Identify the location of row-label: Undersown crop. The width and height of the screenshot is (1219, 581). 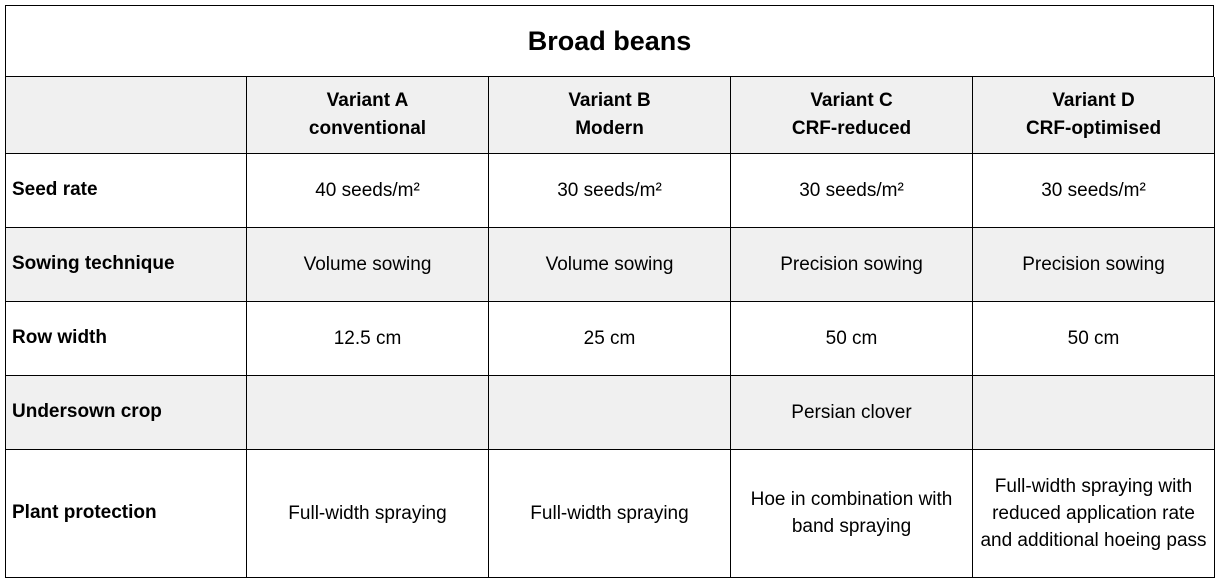
(126, 412).